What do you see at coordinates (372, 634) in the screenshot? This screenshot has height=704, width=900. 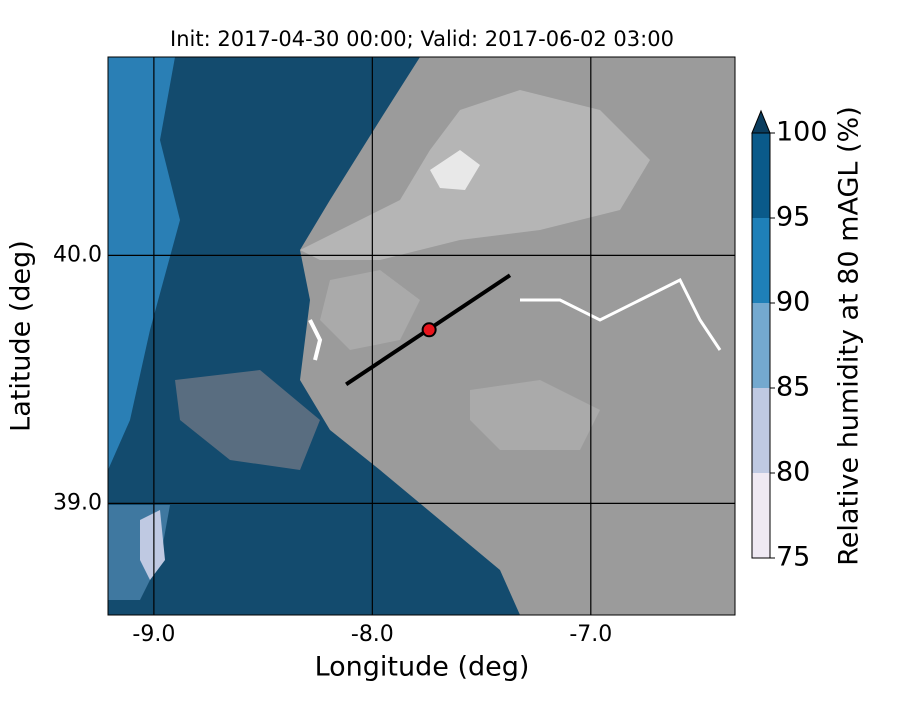 I see `x-tick-label: -8.0` at bounding box center [372, 634].